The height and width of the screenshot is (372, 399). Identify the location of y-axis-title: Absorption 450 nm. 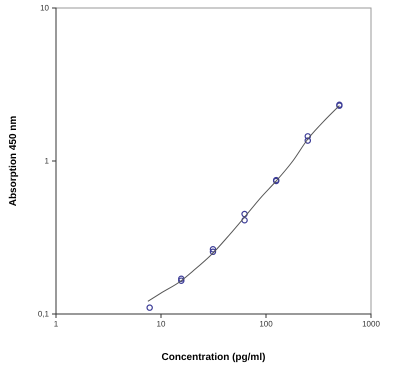
(13, 161).